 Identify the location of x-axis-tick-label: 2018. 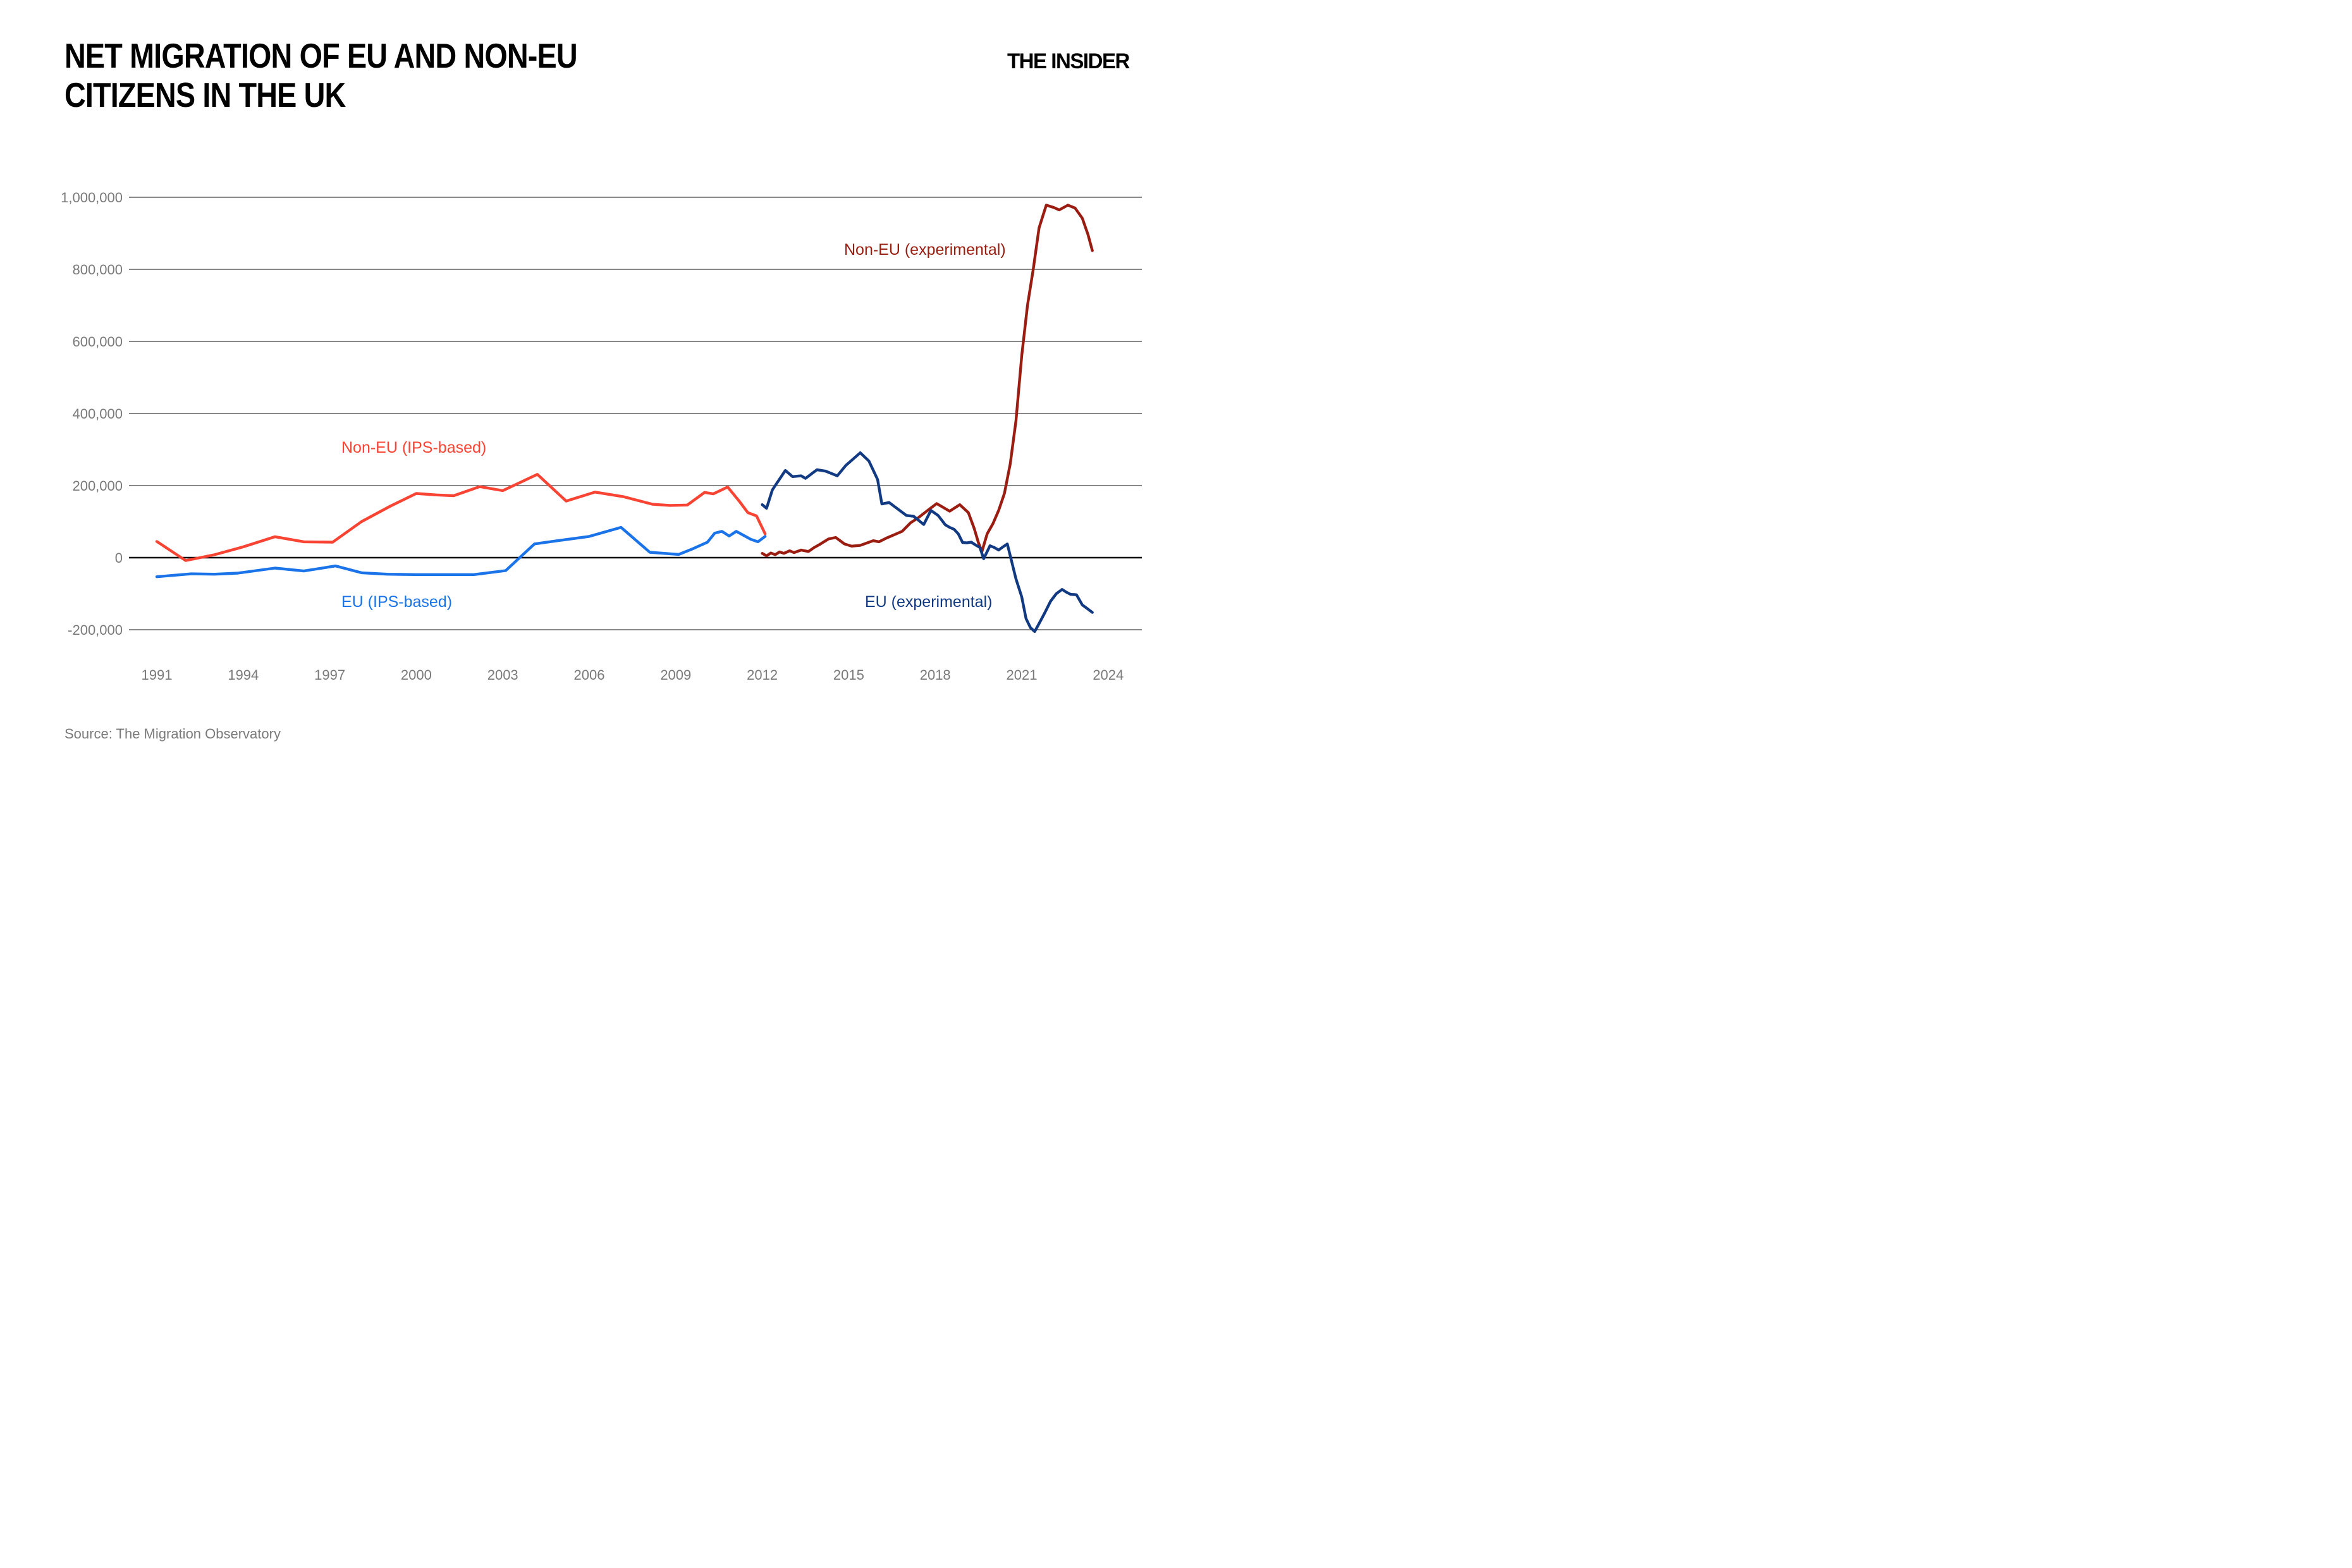
(935, 675).